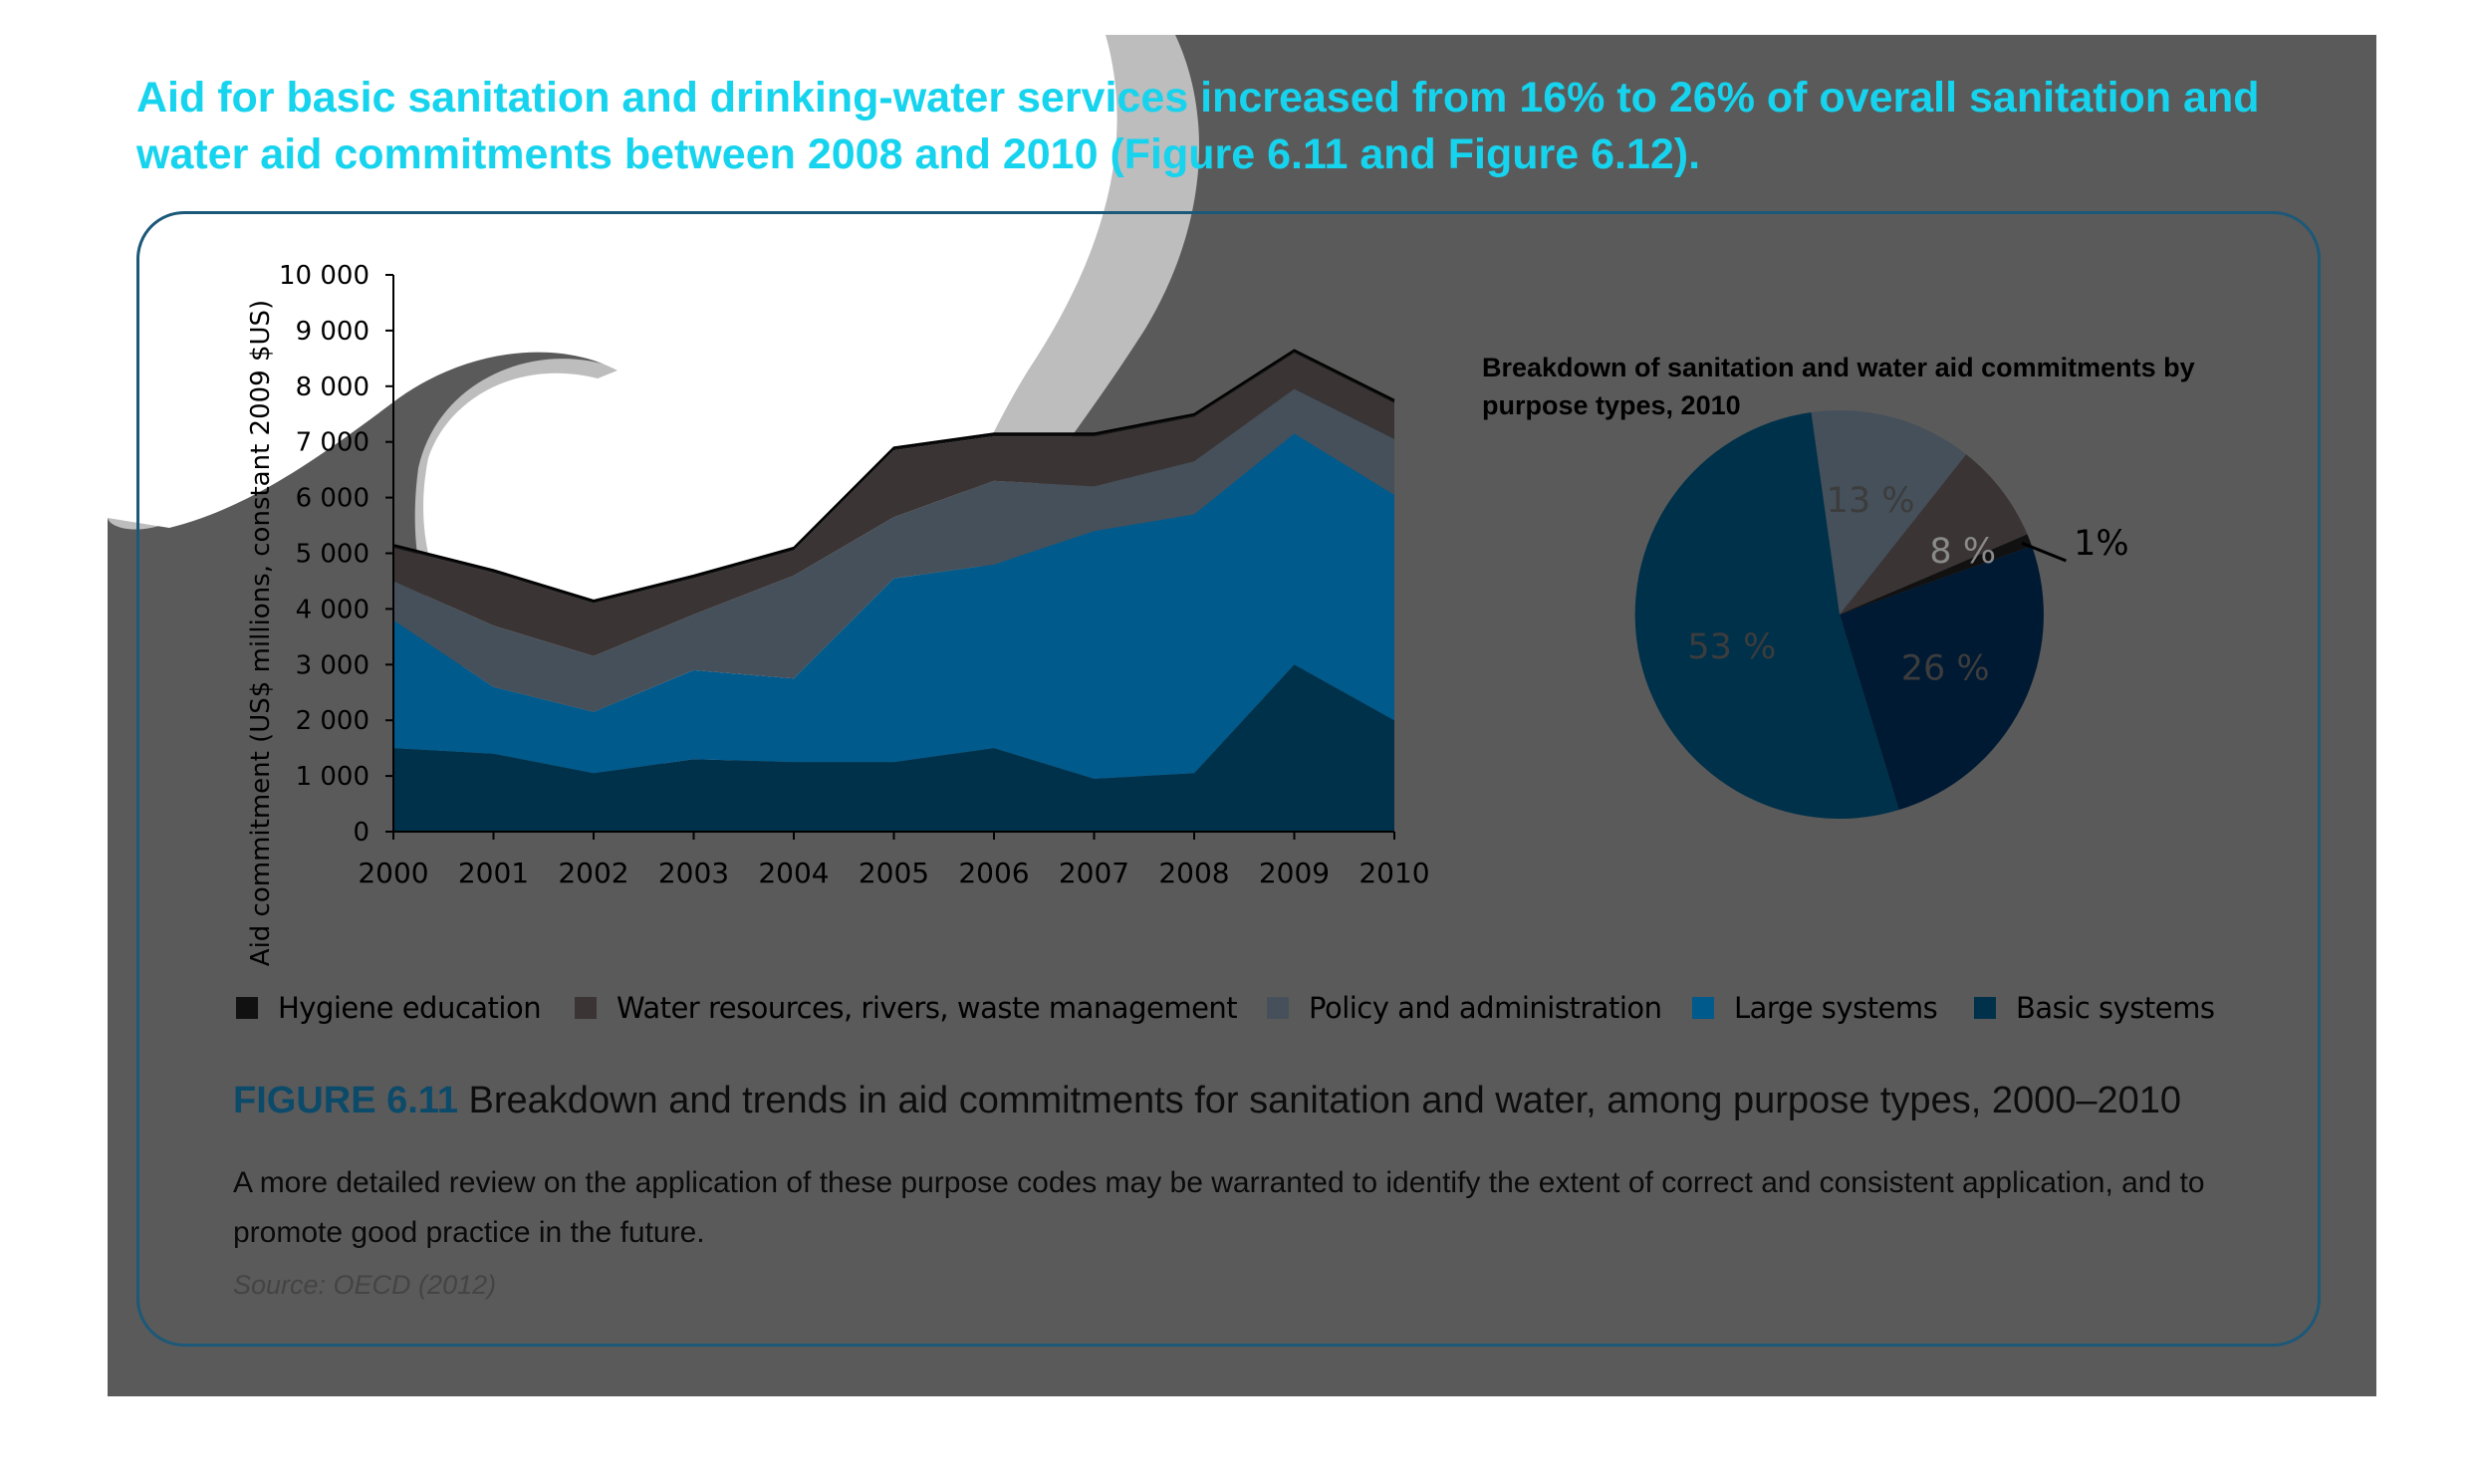 The height and width of the screenshot is (1484, 2472). What do you see at coordinates (1731, 647) in the screenshot?
I see `pie-slice-label: 53 %` at bounding box center [1731, 647].